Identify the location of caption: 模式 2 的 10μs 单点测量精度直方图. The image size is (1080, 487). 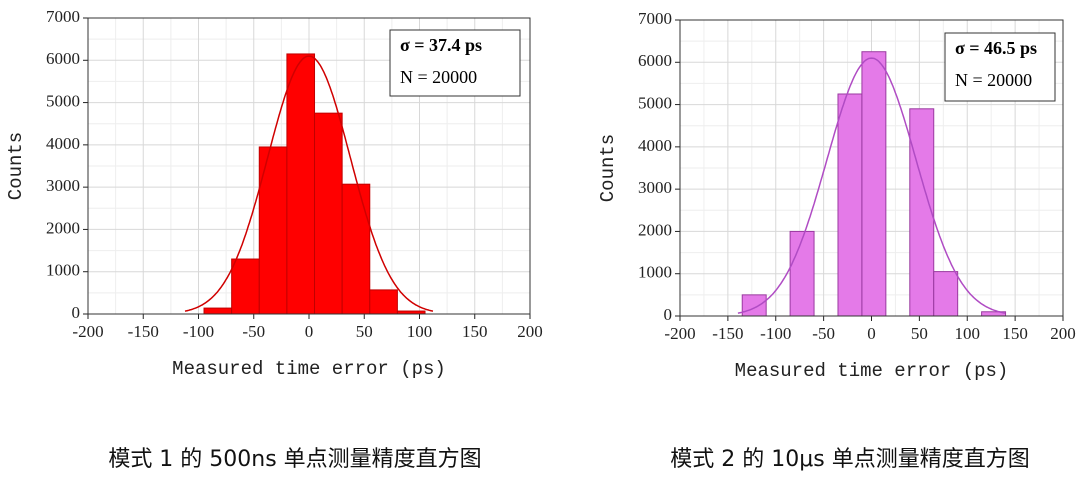
(849, 459).